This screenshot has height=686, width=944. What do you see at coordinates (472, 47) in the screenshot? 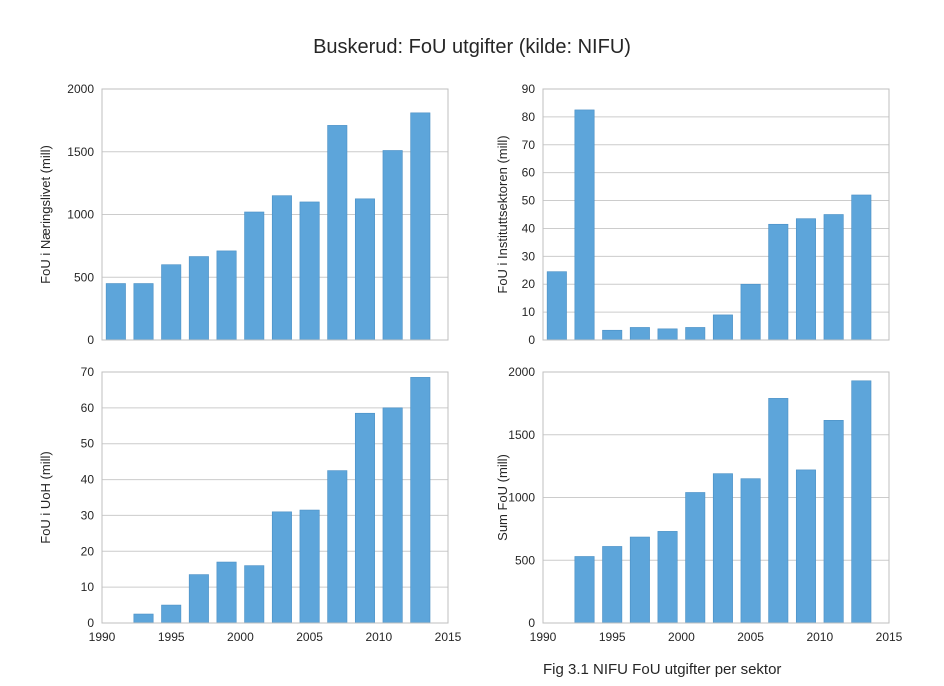
I see `figure-title: Buskerud: FoU utgifter (kilde: NIFU)` at bounding box center [472, 47].